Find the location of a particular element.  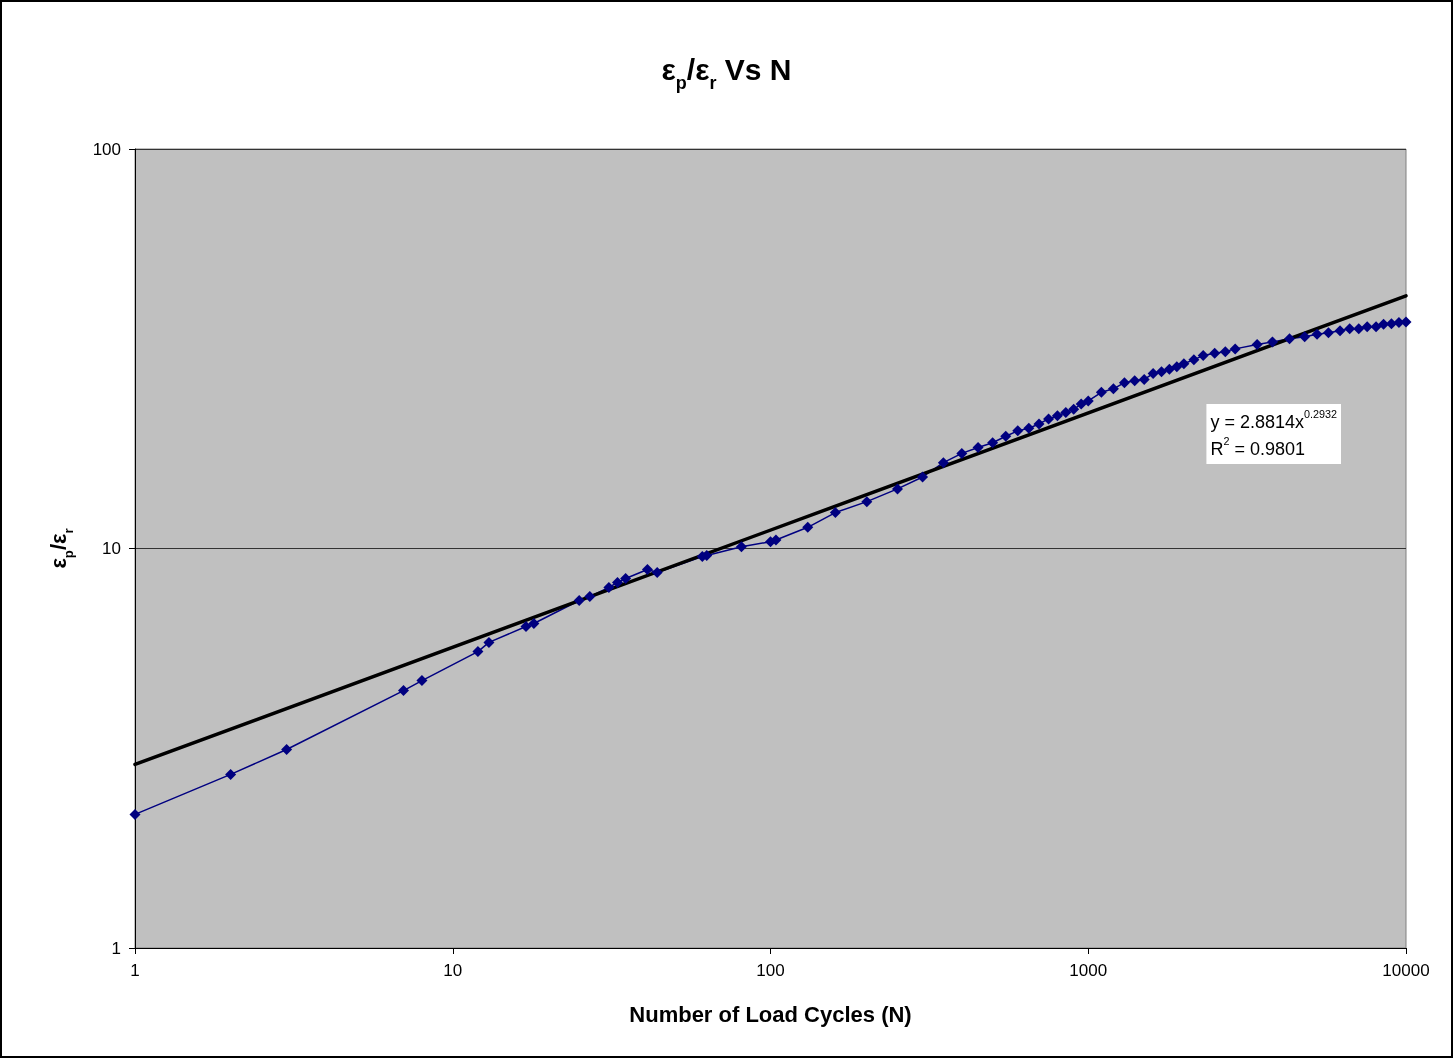

y-tick-label: 1 is located at coordinates (116, 948).